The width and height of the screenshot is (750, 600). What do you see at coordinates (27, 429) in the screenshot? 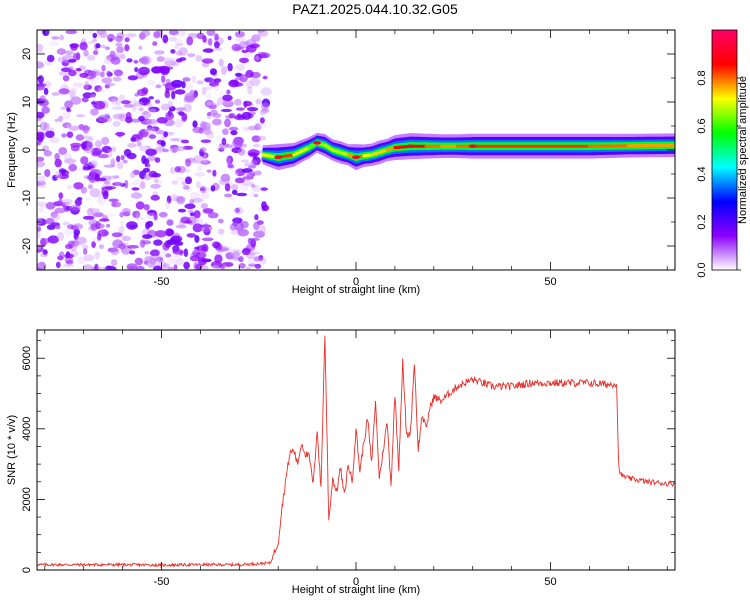
I see `snr-y-tick-label: 4000` at bounding box center [27, 429].